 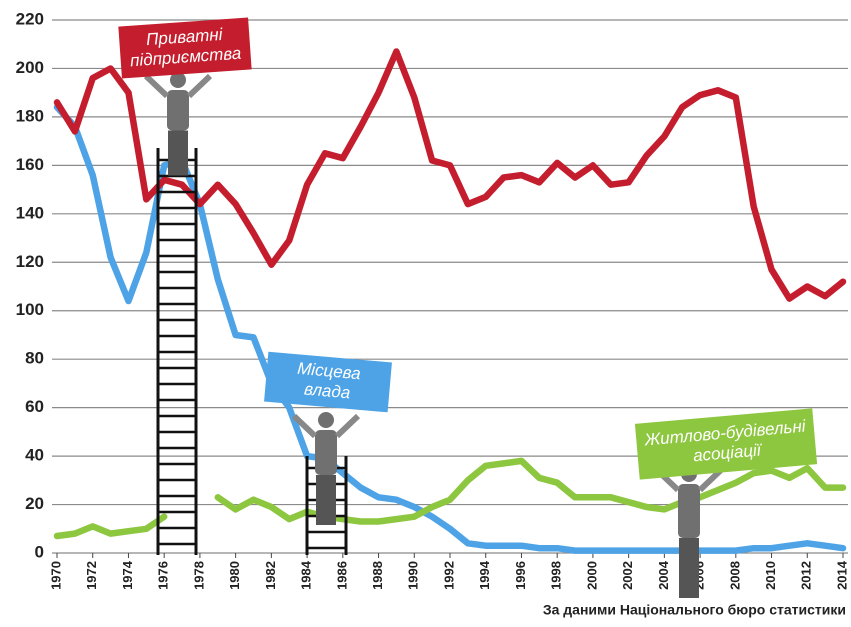 I want to click on x-tick-label: 2002, so click(x=627, y=575).